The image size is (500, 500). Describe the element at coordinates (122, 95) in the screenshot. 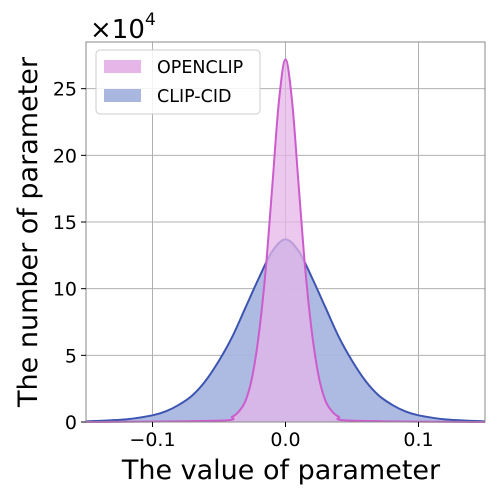

I see `legend-swatch-clip-cid` at that location.